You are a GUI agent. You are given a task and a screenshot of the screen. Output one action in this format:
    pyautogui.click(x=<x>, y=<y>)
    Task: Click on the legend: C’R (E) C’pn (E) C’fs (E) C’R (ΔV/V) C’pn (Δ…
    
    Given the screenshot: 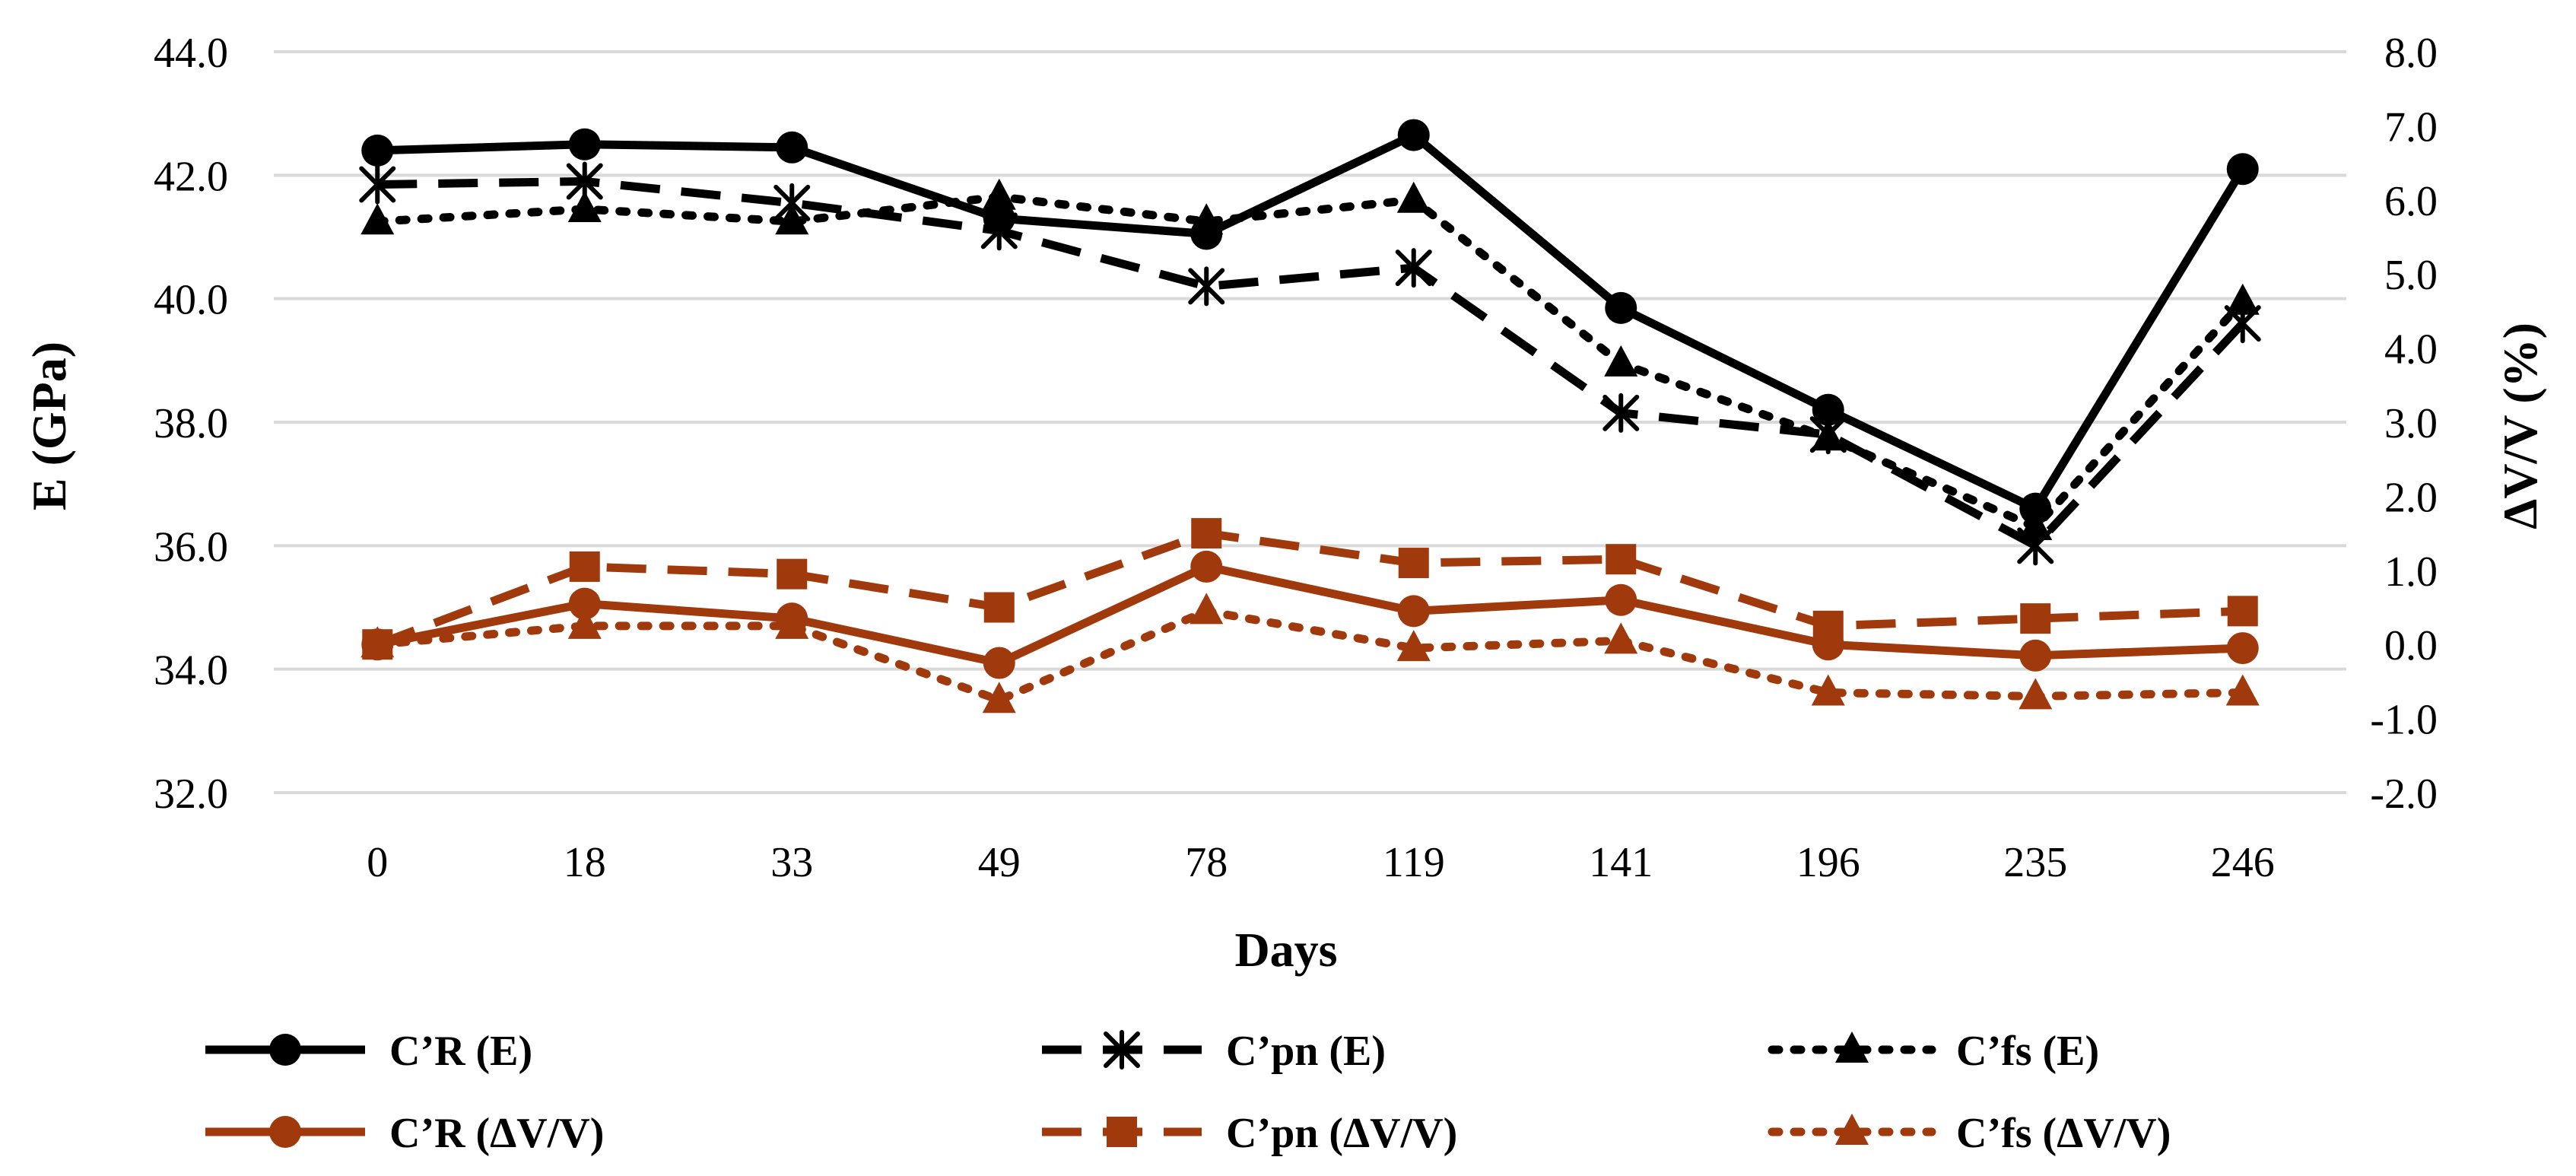 What is the action you would take?
    pyautogui.click(x=1188, y=1092)
    